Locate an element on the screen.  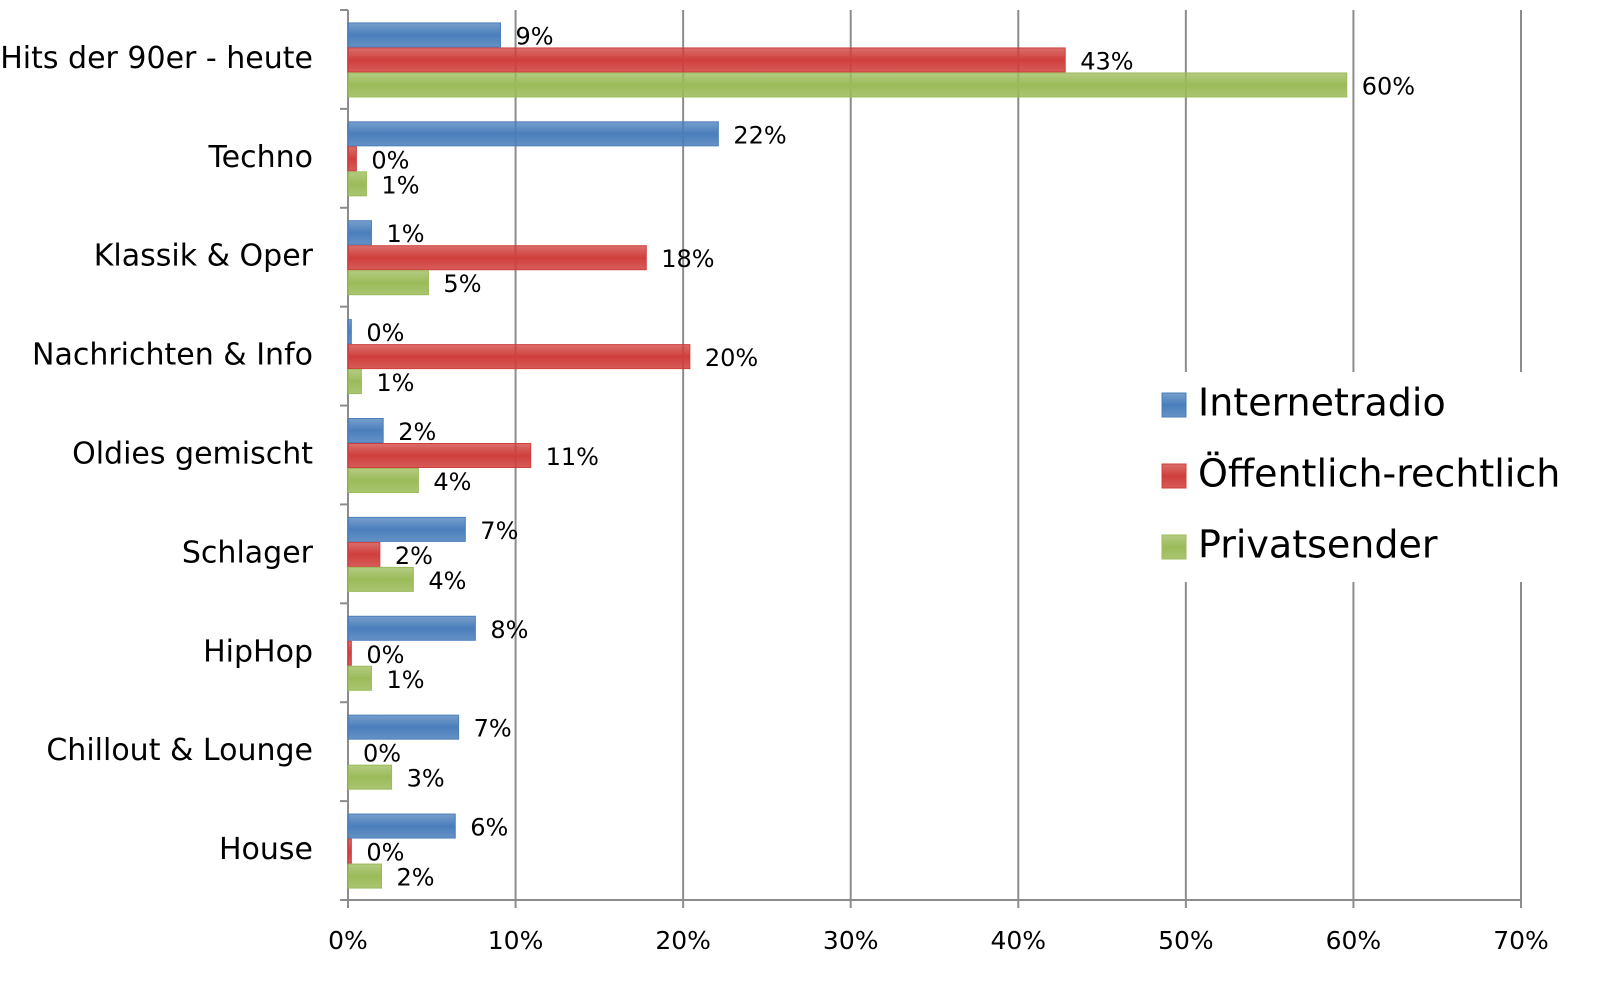
y-tick-label: Chillout & Lounge is located at coordinates (179, 750).